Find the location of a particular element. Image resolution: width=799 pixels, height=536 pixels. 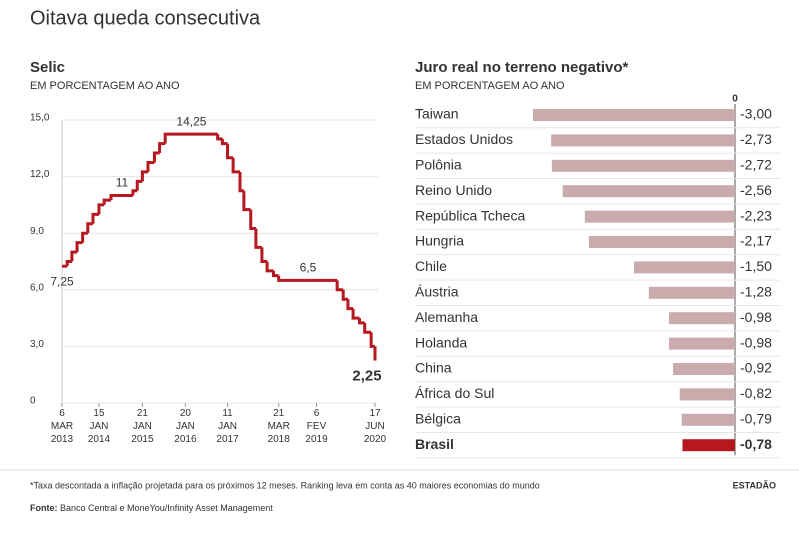

category-label: Reino Unido is located at coordinates (453, 190).